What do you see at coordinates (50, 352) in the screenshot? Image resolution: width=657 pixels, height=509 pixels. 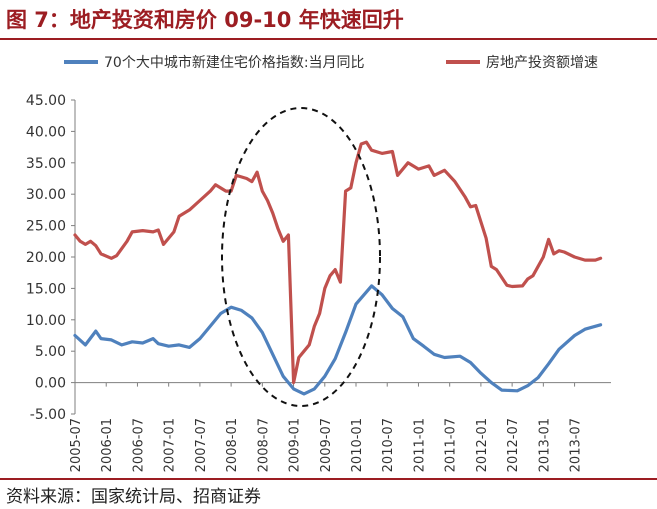 I see `y-tick-label: 5.00` at bounding box center [50, 352].